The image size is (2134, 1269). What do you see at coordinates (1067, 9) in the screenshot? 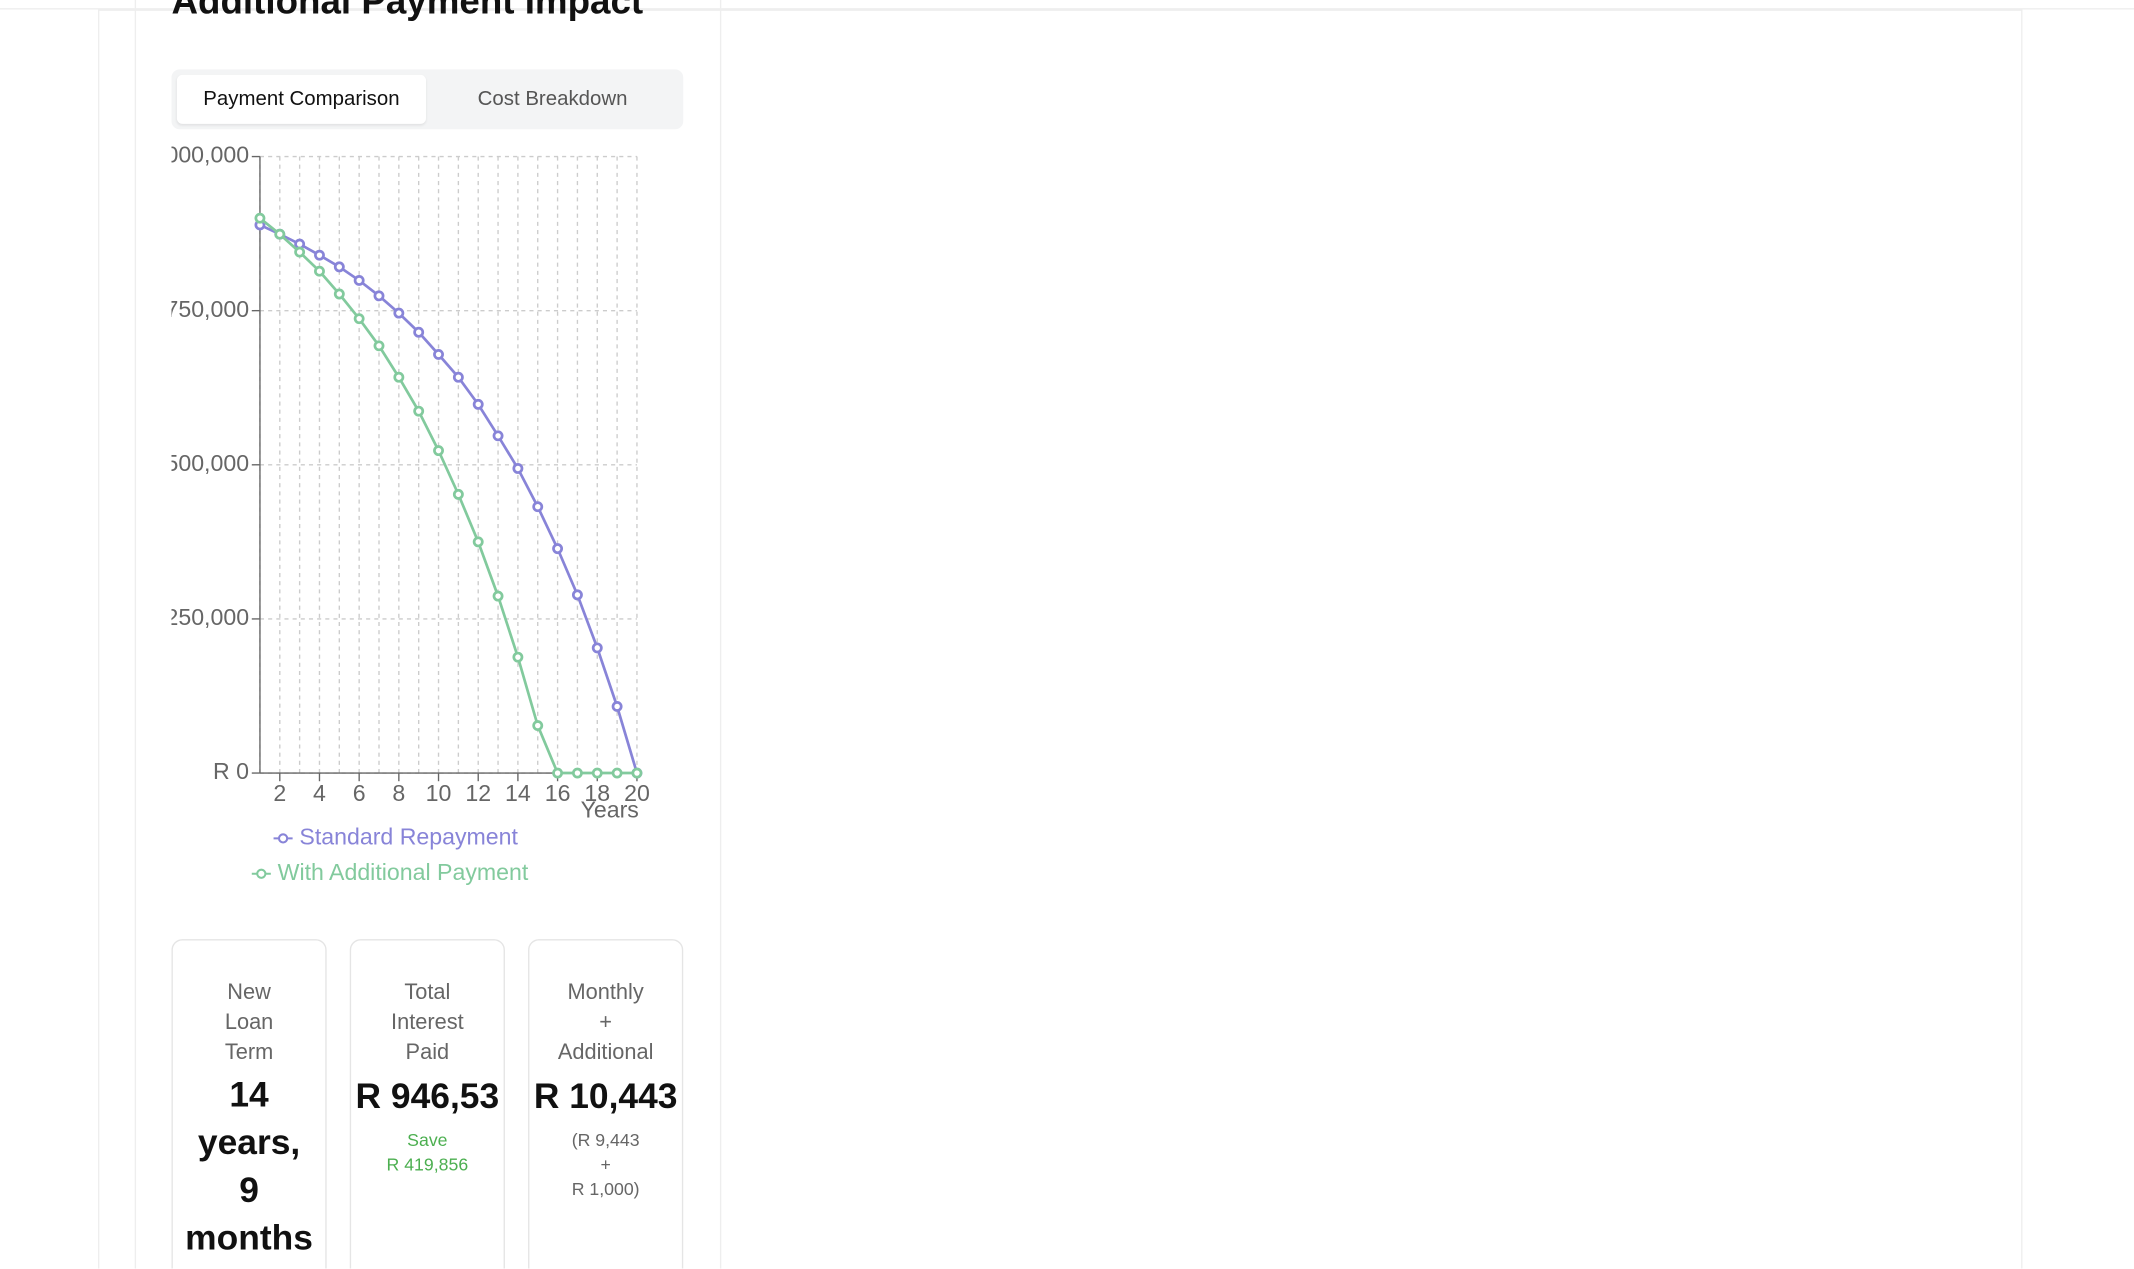
I see `divider` at bounding box center [1067, 9].